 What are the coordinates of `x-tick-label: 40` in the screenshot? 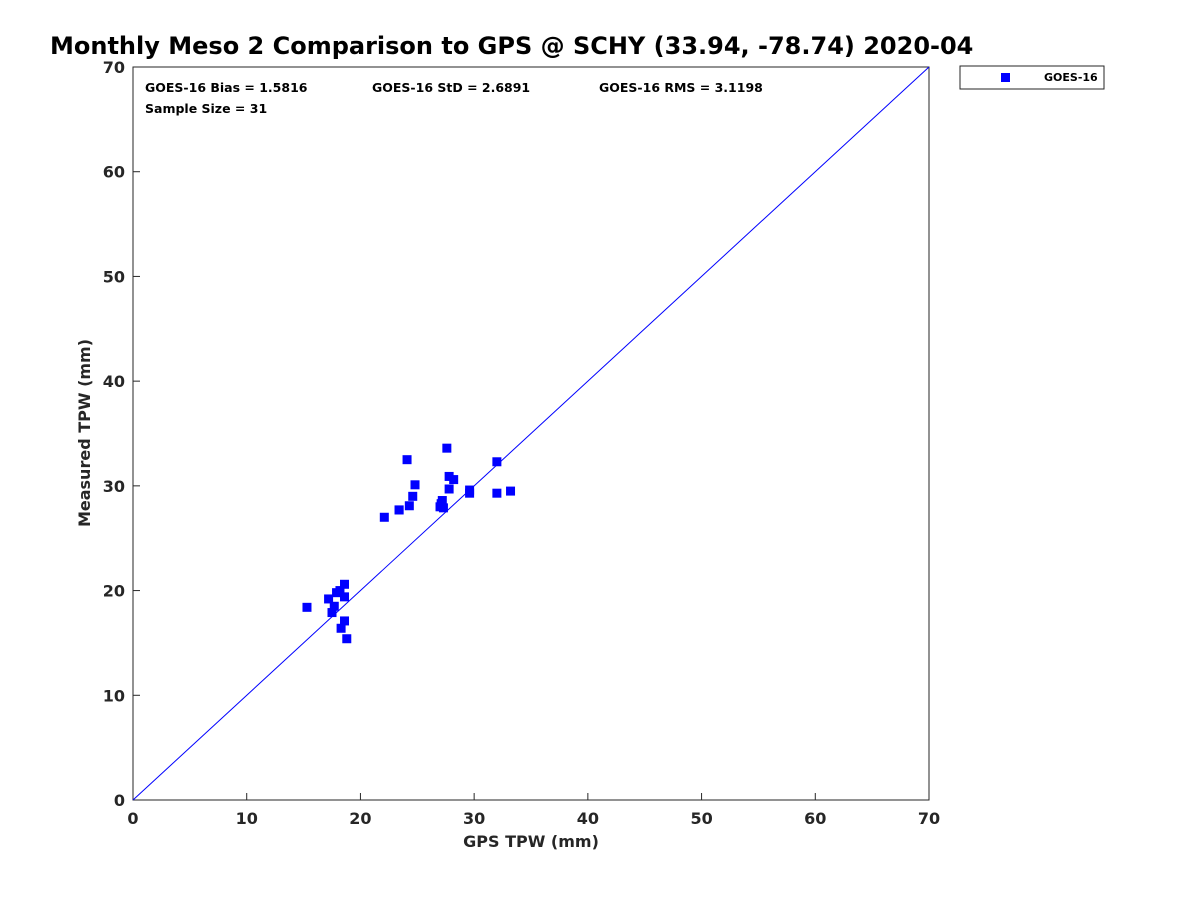 It's located at (588, 818).